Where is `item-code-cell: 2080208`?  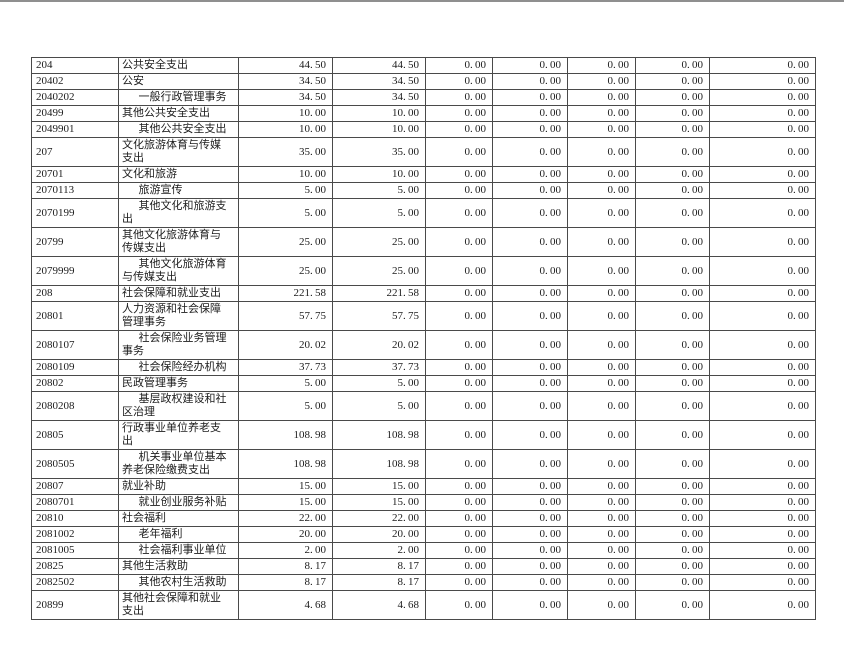 item-code-cell: 2080208 is located at coordinates (75, 406).